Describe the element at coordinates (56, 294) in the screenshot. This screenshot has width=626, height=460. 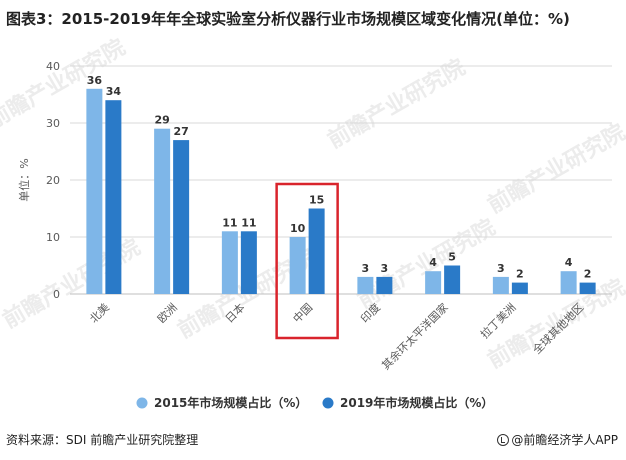
I see `y-tick-label: 0` at that location.